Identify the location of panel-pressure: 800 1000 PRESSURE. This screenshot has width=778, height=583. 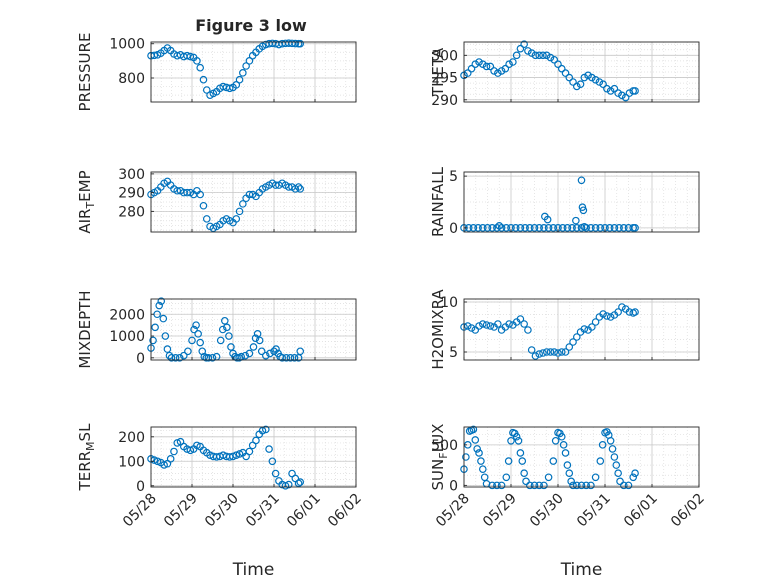
(216, 72).